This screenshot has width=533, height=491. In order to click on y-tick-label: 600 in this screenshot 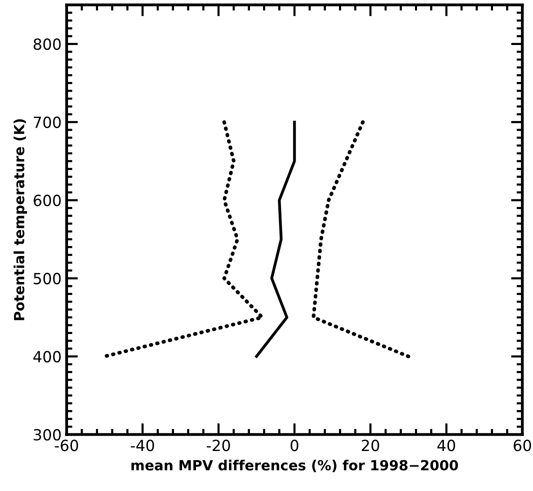, I will do `click(47, 200)`.